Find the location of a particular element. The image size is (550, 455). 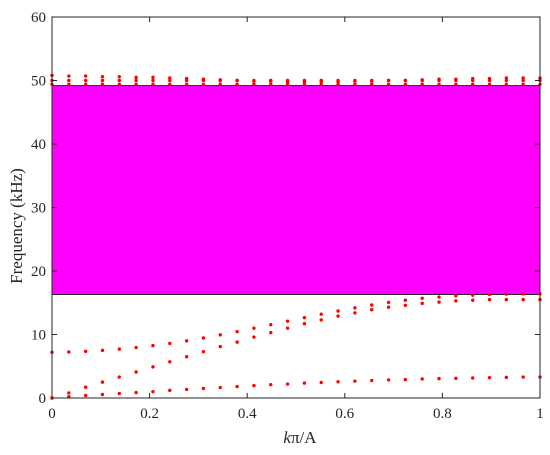

y-tick-label: 50 is located at coordinates (38, 82).